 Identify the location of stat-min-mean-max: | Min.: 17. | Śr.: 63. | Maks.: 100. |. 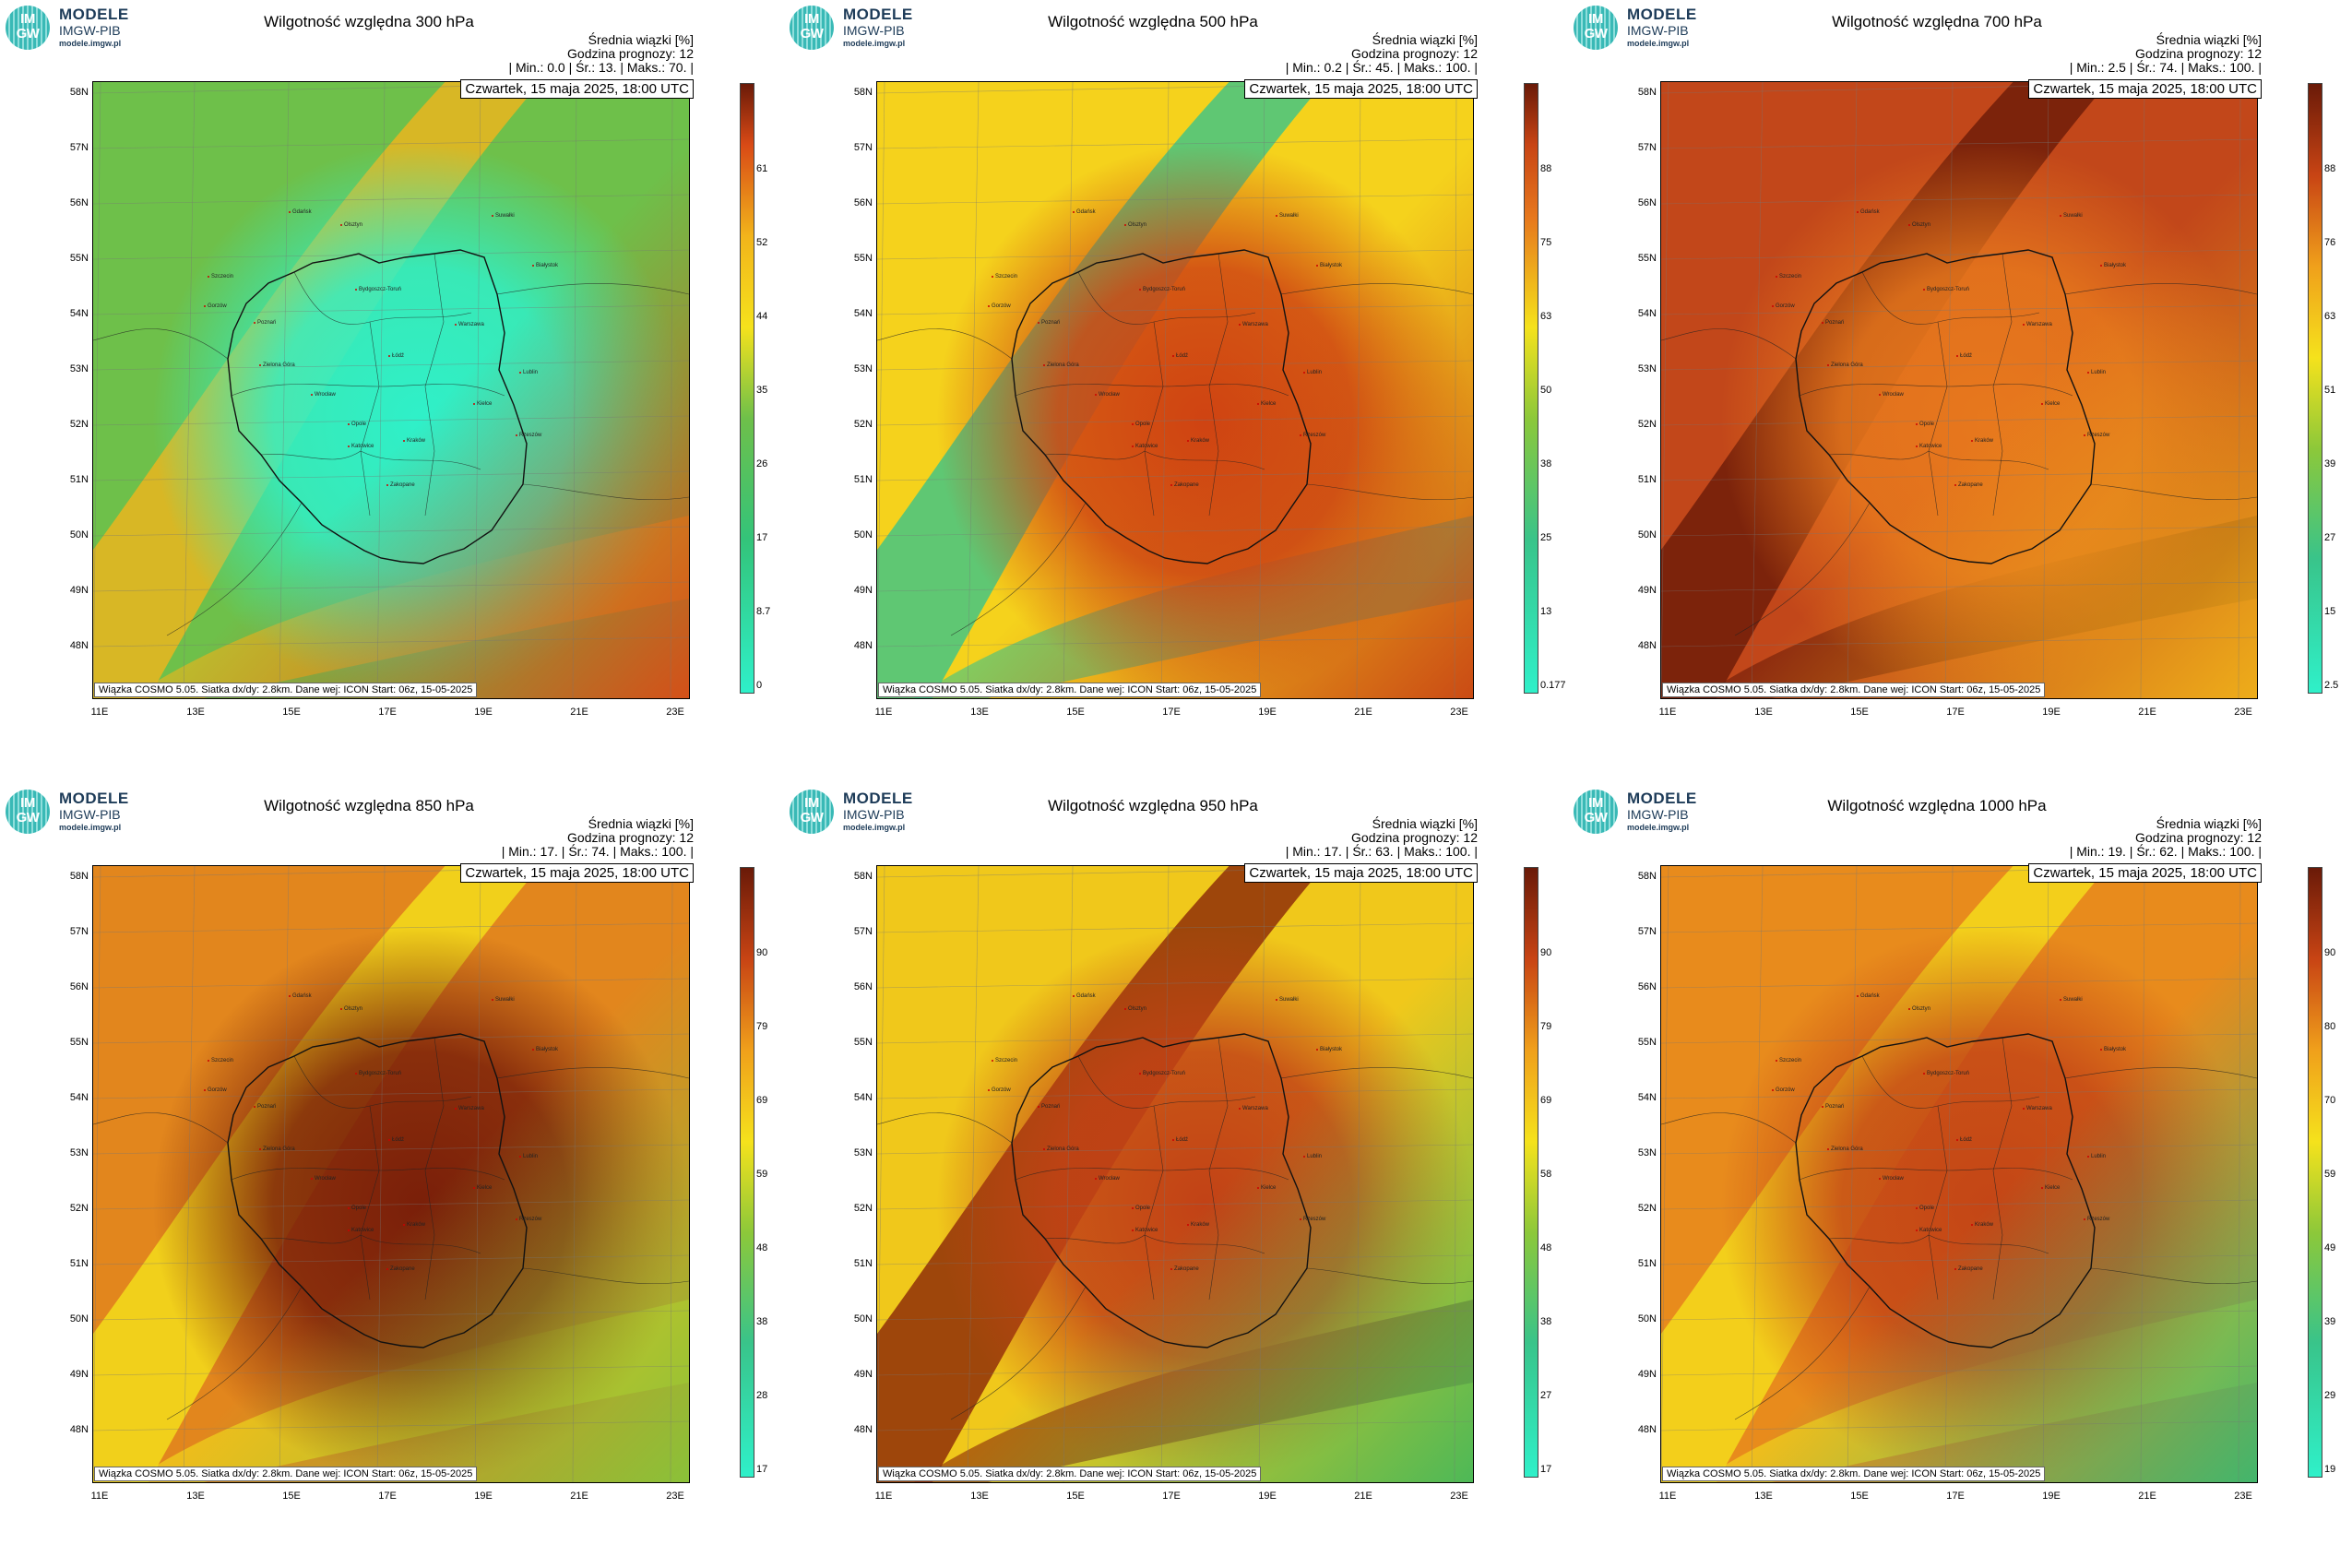
(1381, 851).